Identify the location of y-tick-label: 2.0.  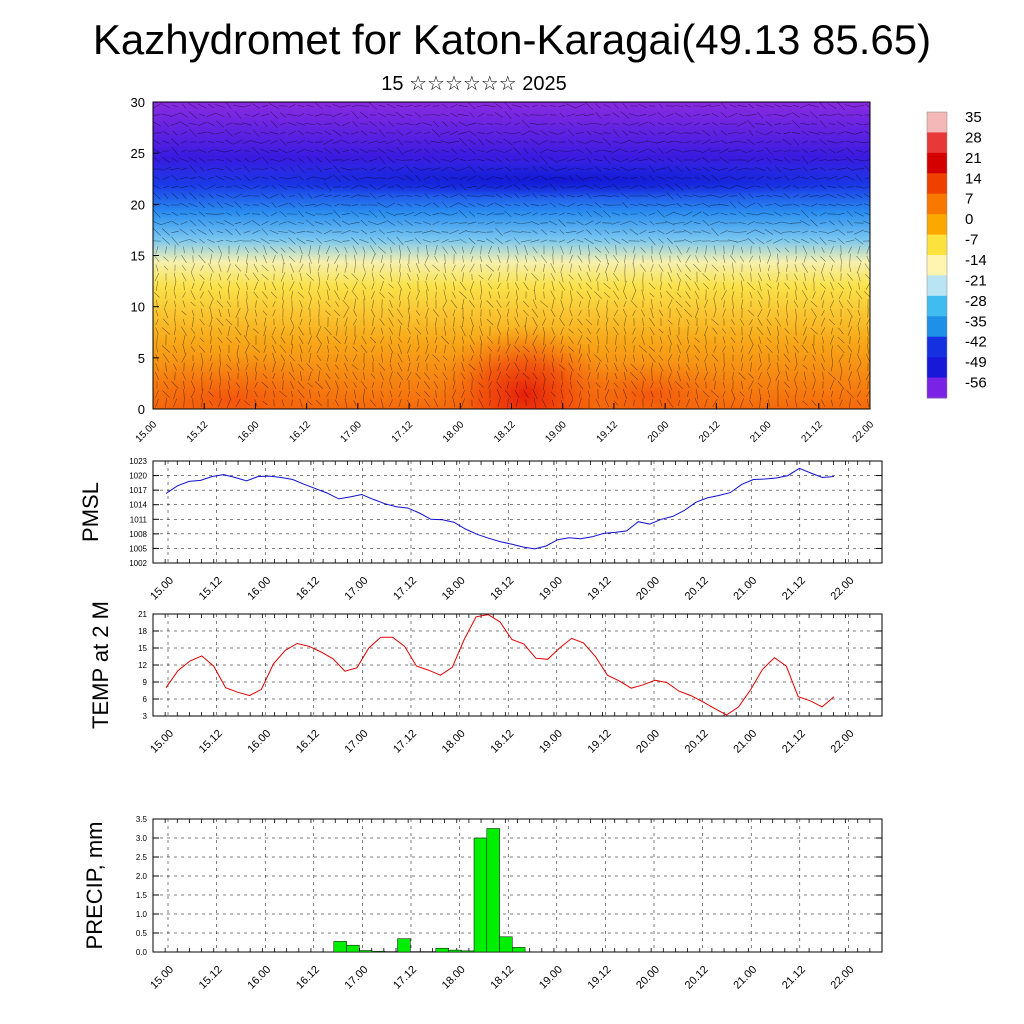
(142, 876).